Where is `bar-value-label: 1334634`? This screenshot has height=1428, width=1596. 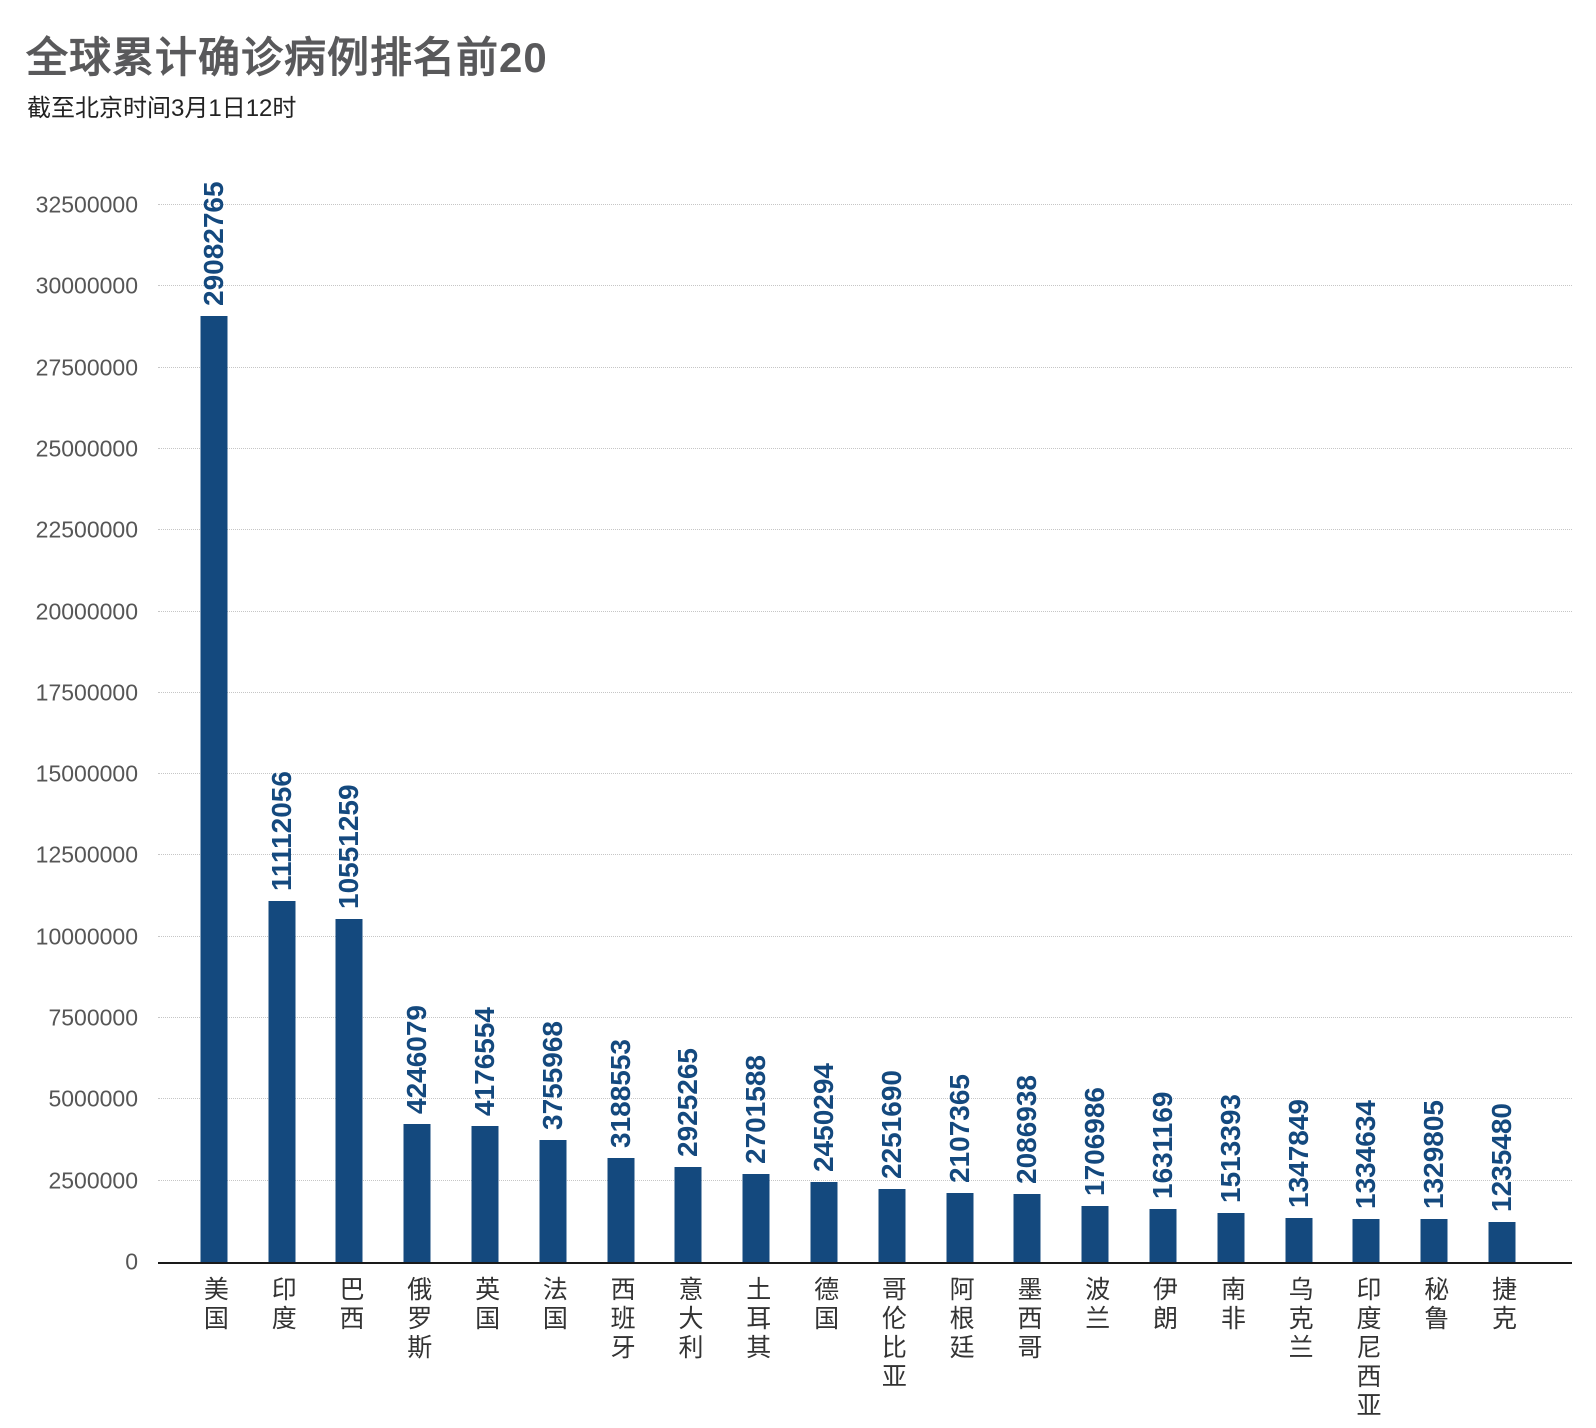 bar-value-label: 1334634 is located at coordinates (1366, 1154).